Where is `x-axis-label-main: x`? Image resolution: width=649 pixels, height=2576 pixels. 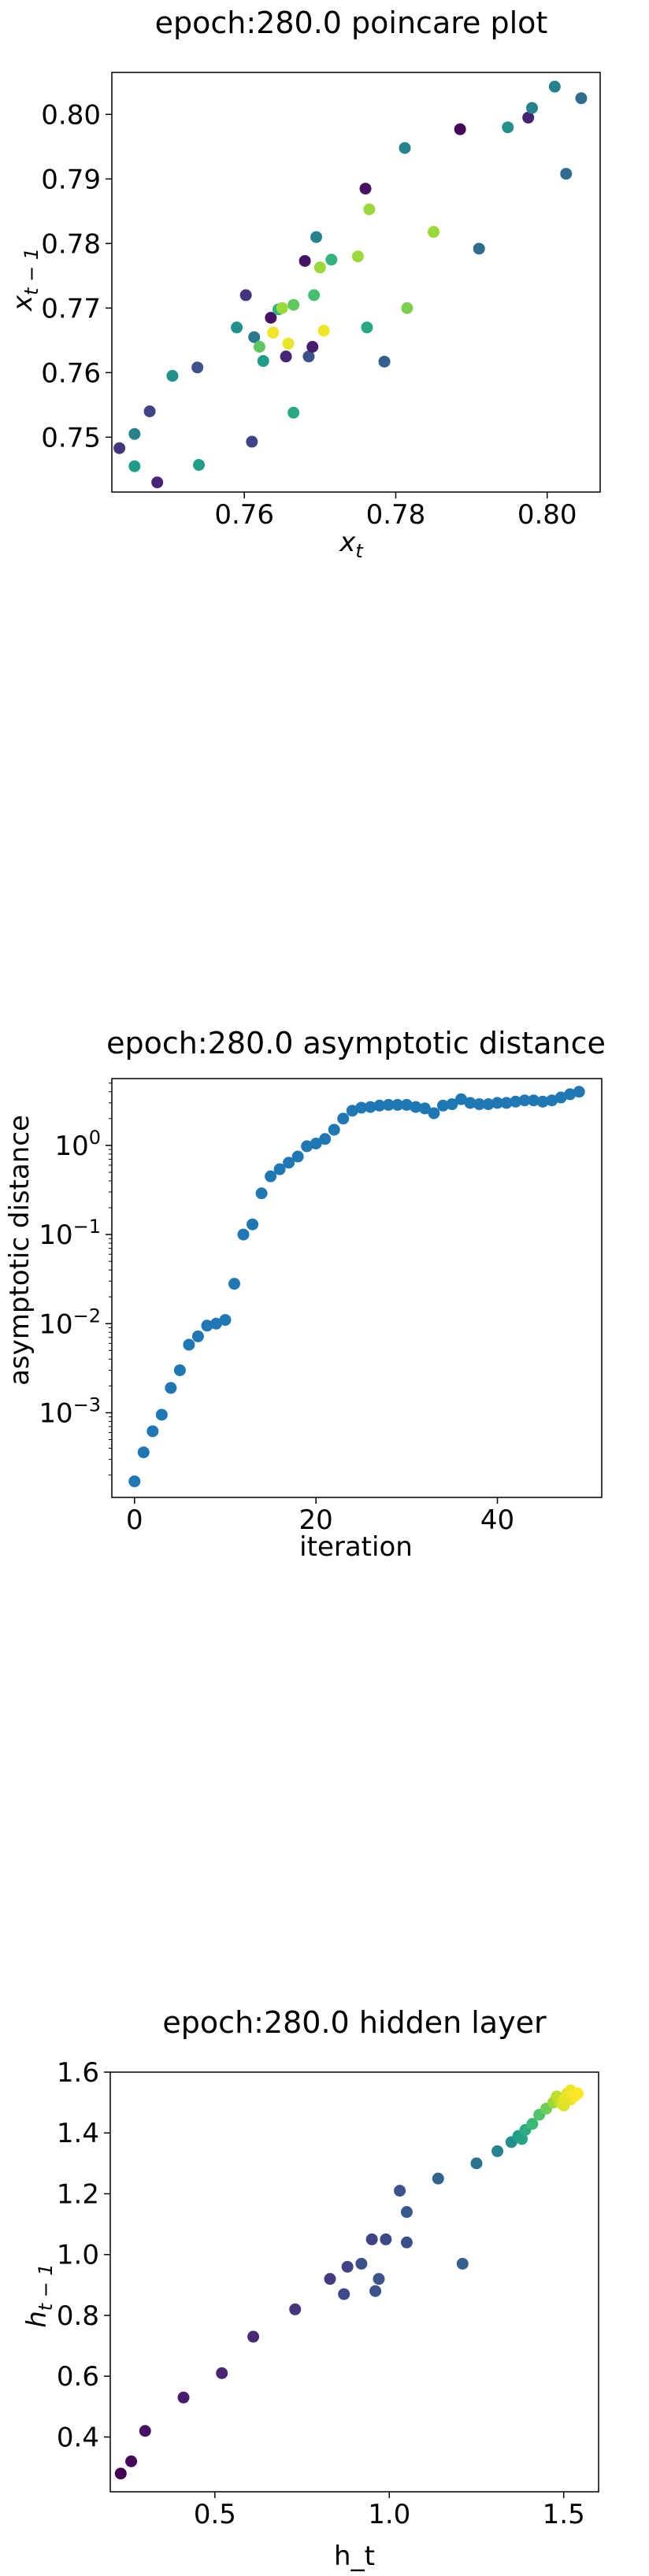 x-axis-label-main: x is located at coordinates (347, 542).